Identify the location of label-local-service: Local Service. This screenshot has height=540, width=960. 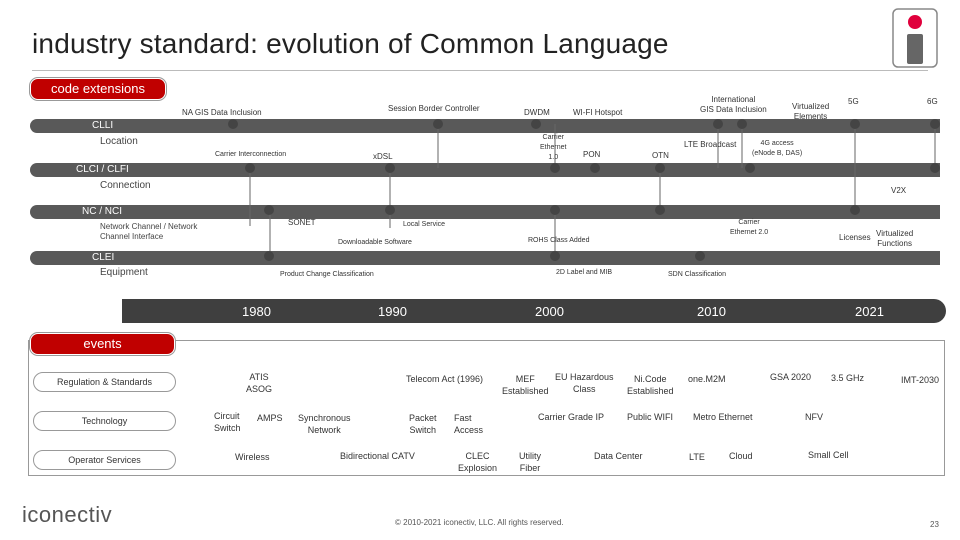
(424, 224).